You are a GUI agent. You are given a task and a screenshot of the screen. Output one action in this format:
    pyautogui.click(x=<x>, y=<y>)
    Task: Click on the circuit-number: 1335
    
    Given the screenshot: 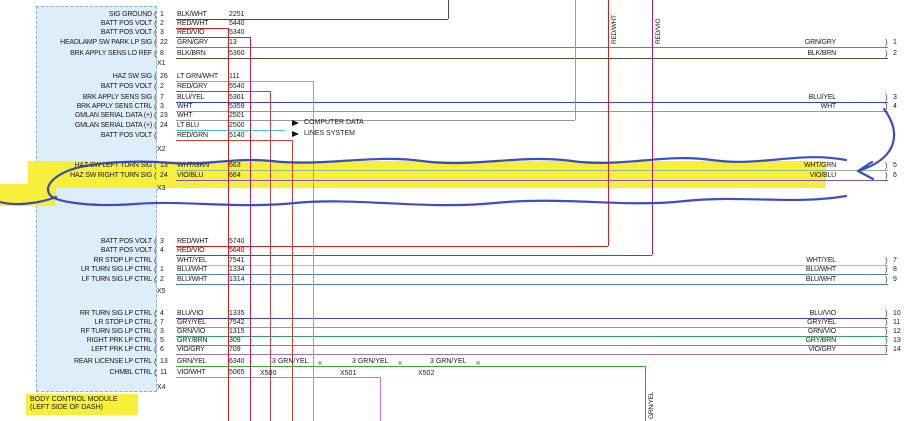 What is the action you would take?
    pyautogui.click(x=237, y=313)
    